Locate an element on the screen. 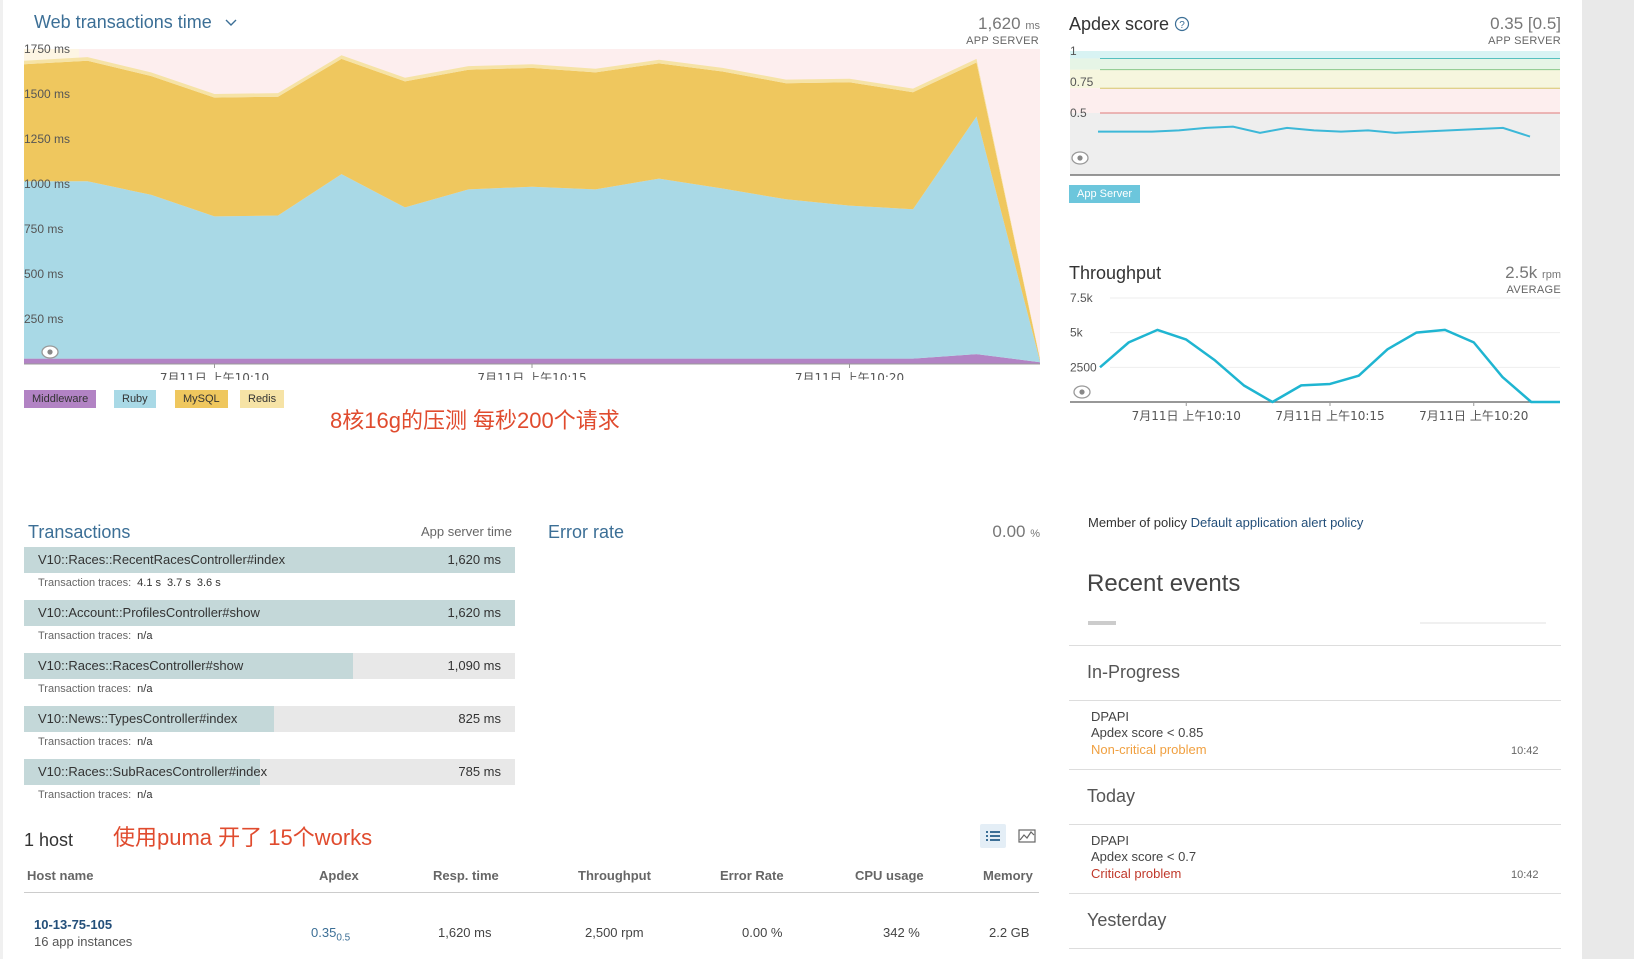  event-time: 10:42 is located at coordinates (1525, 875).